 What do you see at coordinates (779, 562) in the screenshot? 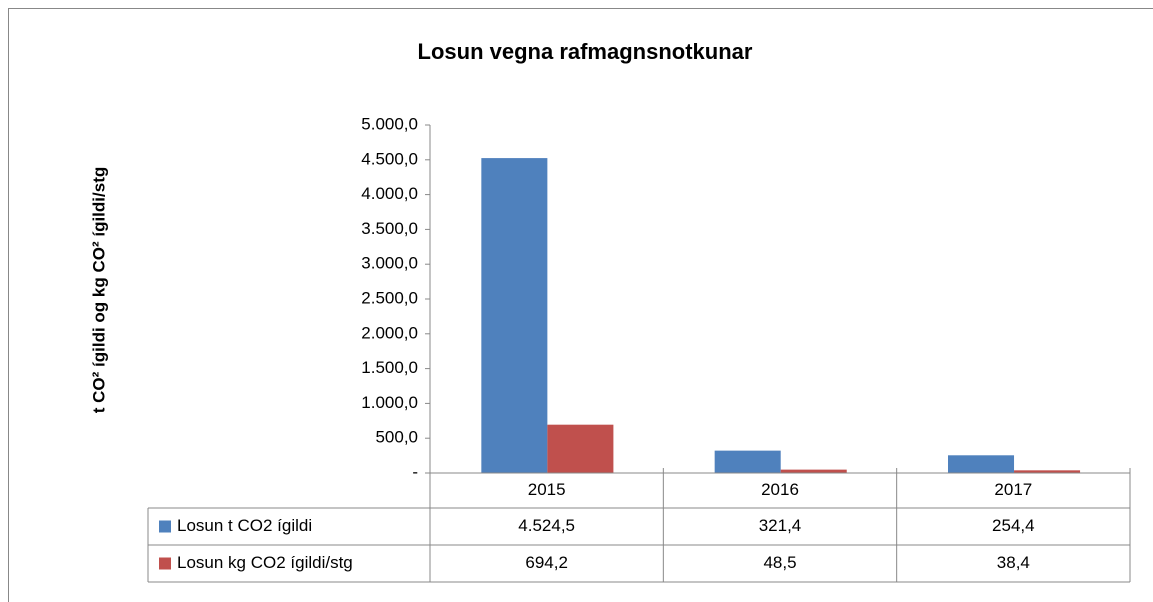
I see `table-value: 48,5` at bounding box center [779, 562].